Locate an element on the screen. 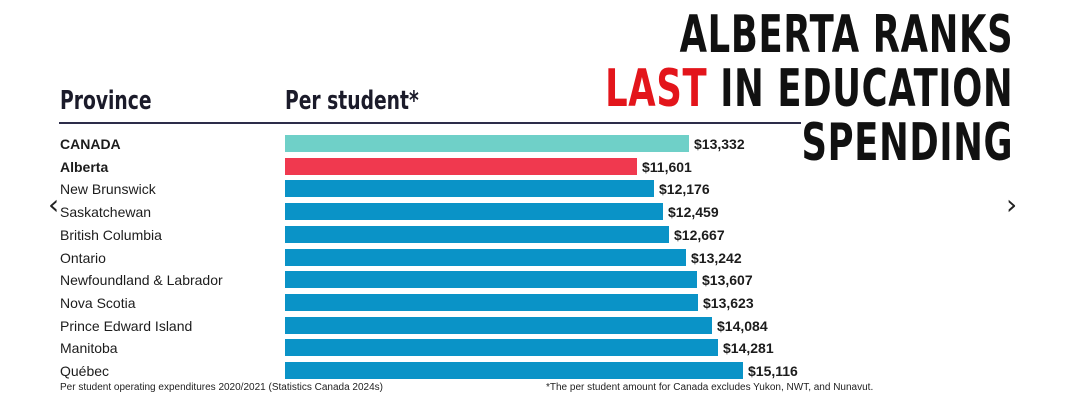 The height and width of the screenshot is (406, 1085). headline-line-3: SPENDING is located at coordinates (907, 143).